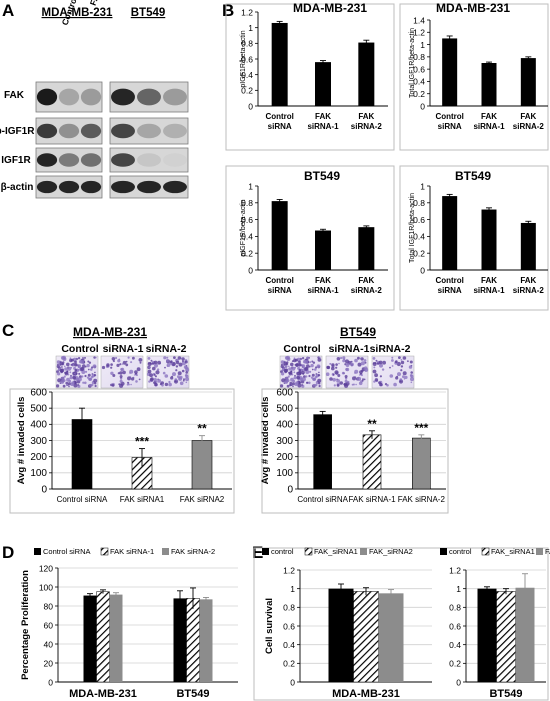 The height and width of the screenshot is (701, 550). What do you see at coordinates (513, 551) in the screenshot?
I see `legend-label: FAK_siRNA1` at bounding box center [513, 551].